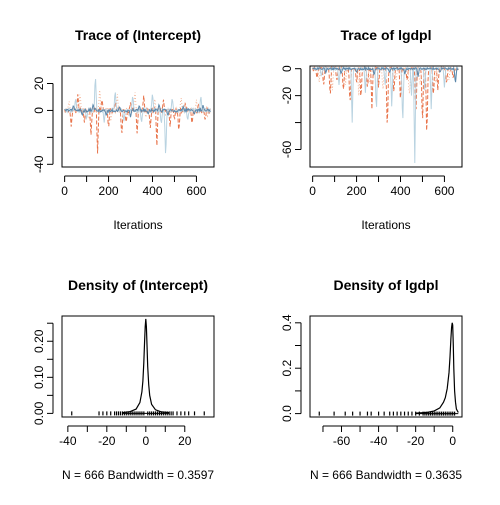  I want to click on panel-title: Density of lgdpl, so click(386, 285).